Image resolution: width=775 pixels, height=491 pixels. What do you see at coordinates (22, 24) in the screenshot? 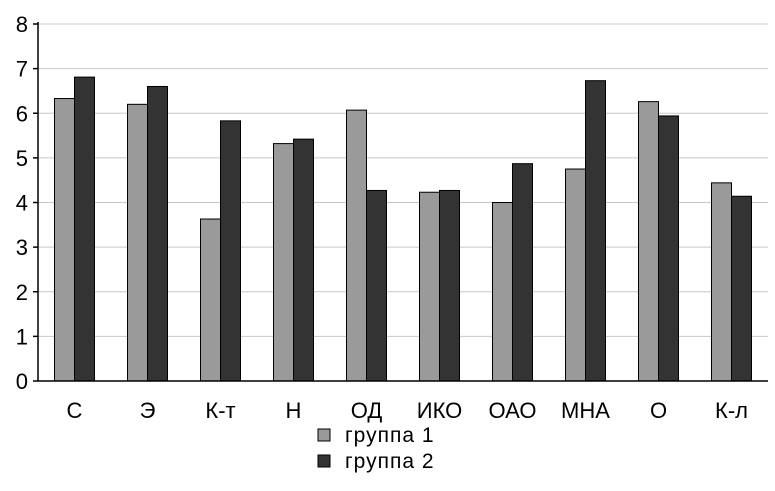
I see `y-tick-label: 8` at bounding box center [22, 24].